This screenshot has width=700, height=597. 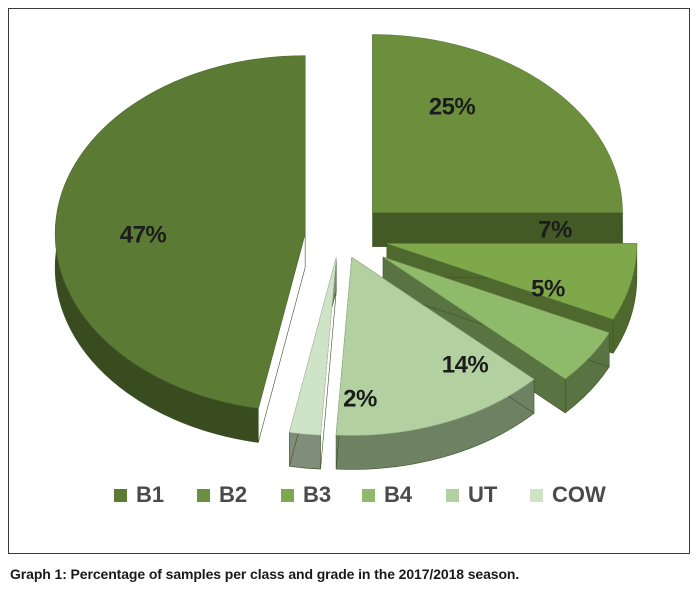 What do you see at coordinates (555, 229) in the screenshot?
I see `data-label-b3: 7%` at bounding box center [555, 229].